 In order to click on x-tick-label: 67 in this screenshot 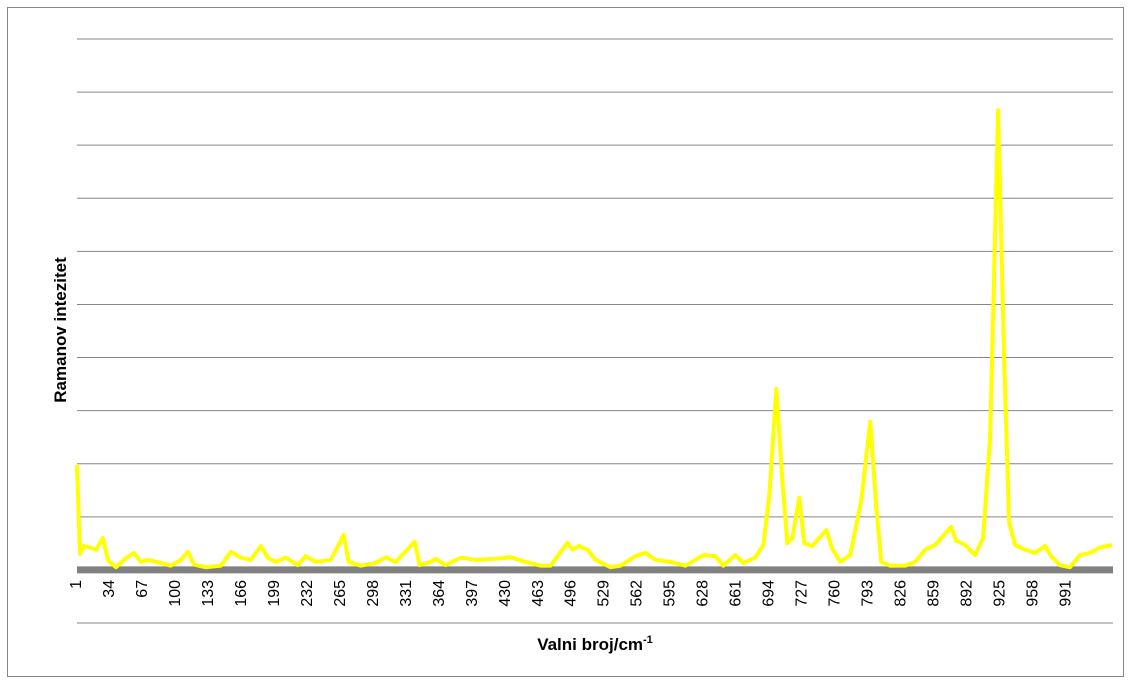, I will do `click(142, 589)`.